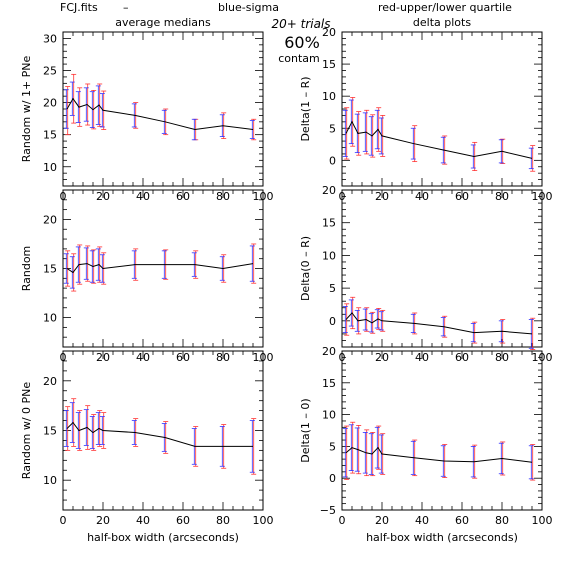  Describe the element at coordinates (50, 71) in the screenshot. I see `y-tick-label: 25` at that location.